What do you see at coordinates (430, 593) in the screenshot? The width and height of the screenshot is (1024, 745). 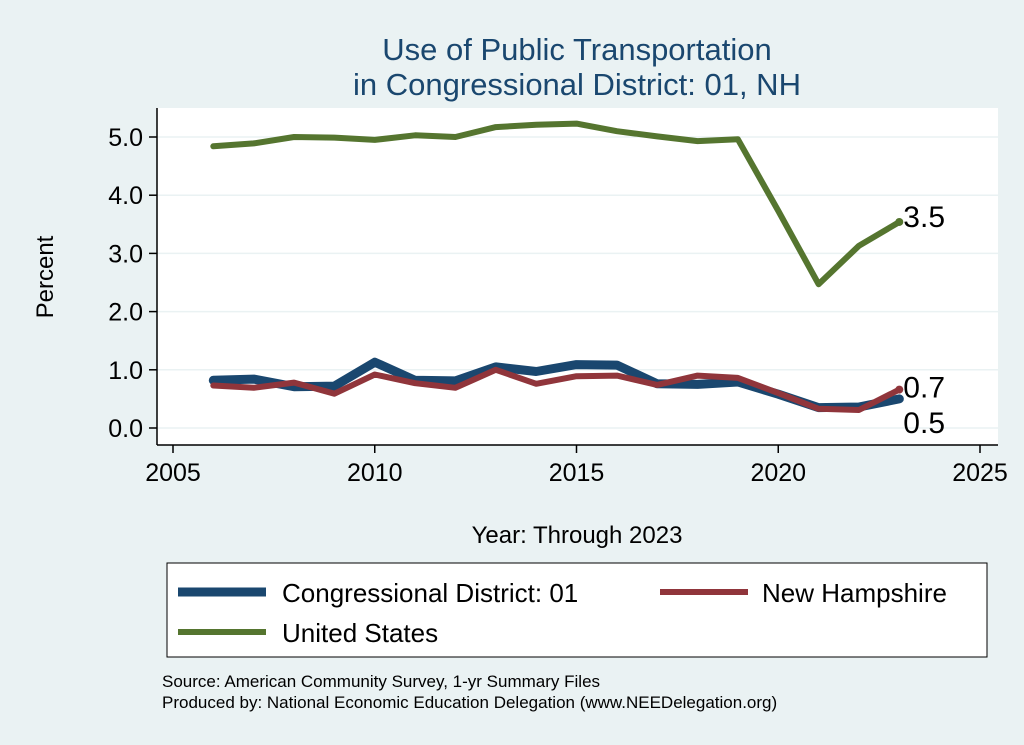 I see `legend-label-series-0: Congressional District: 01` at bounding box center [430, 593].